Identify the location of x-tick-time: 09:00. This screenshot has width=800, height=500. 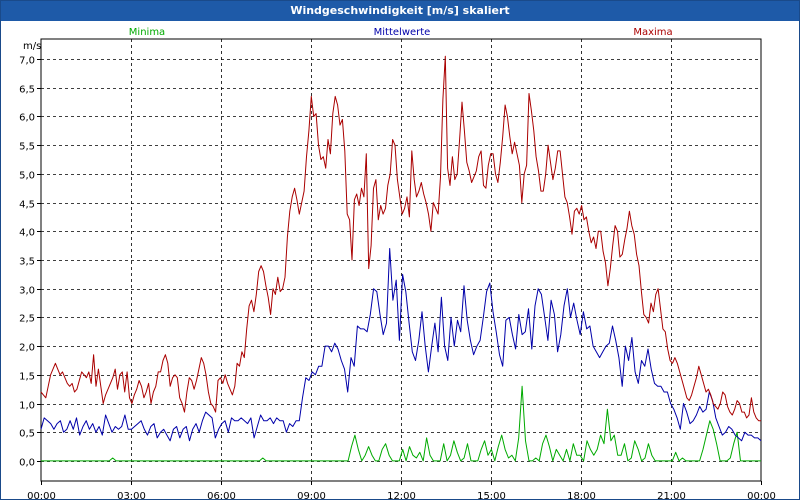
(311, 495).